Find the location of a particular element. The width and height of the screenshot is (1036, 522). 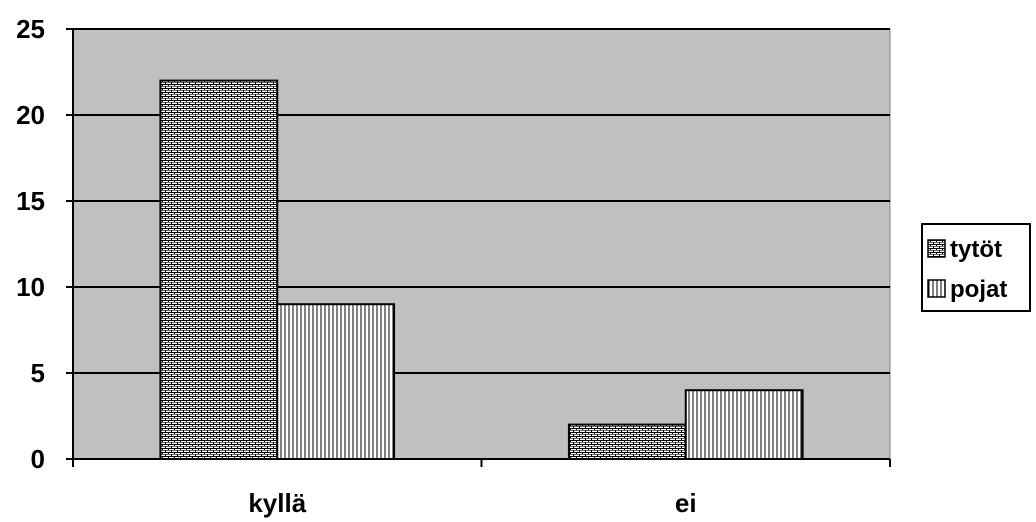

legend-swatch-pojat is located at coordinates (936, 288).